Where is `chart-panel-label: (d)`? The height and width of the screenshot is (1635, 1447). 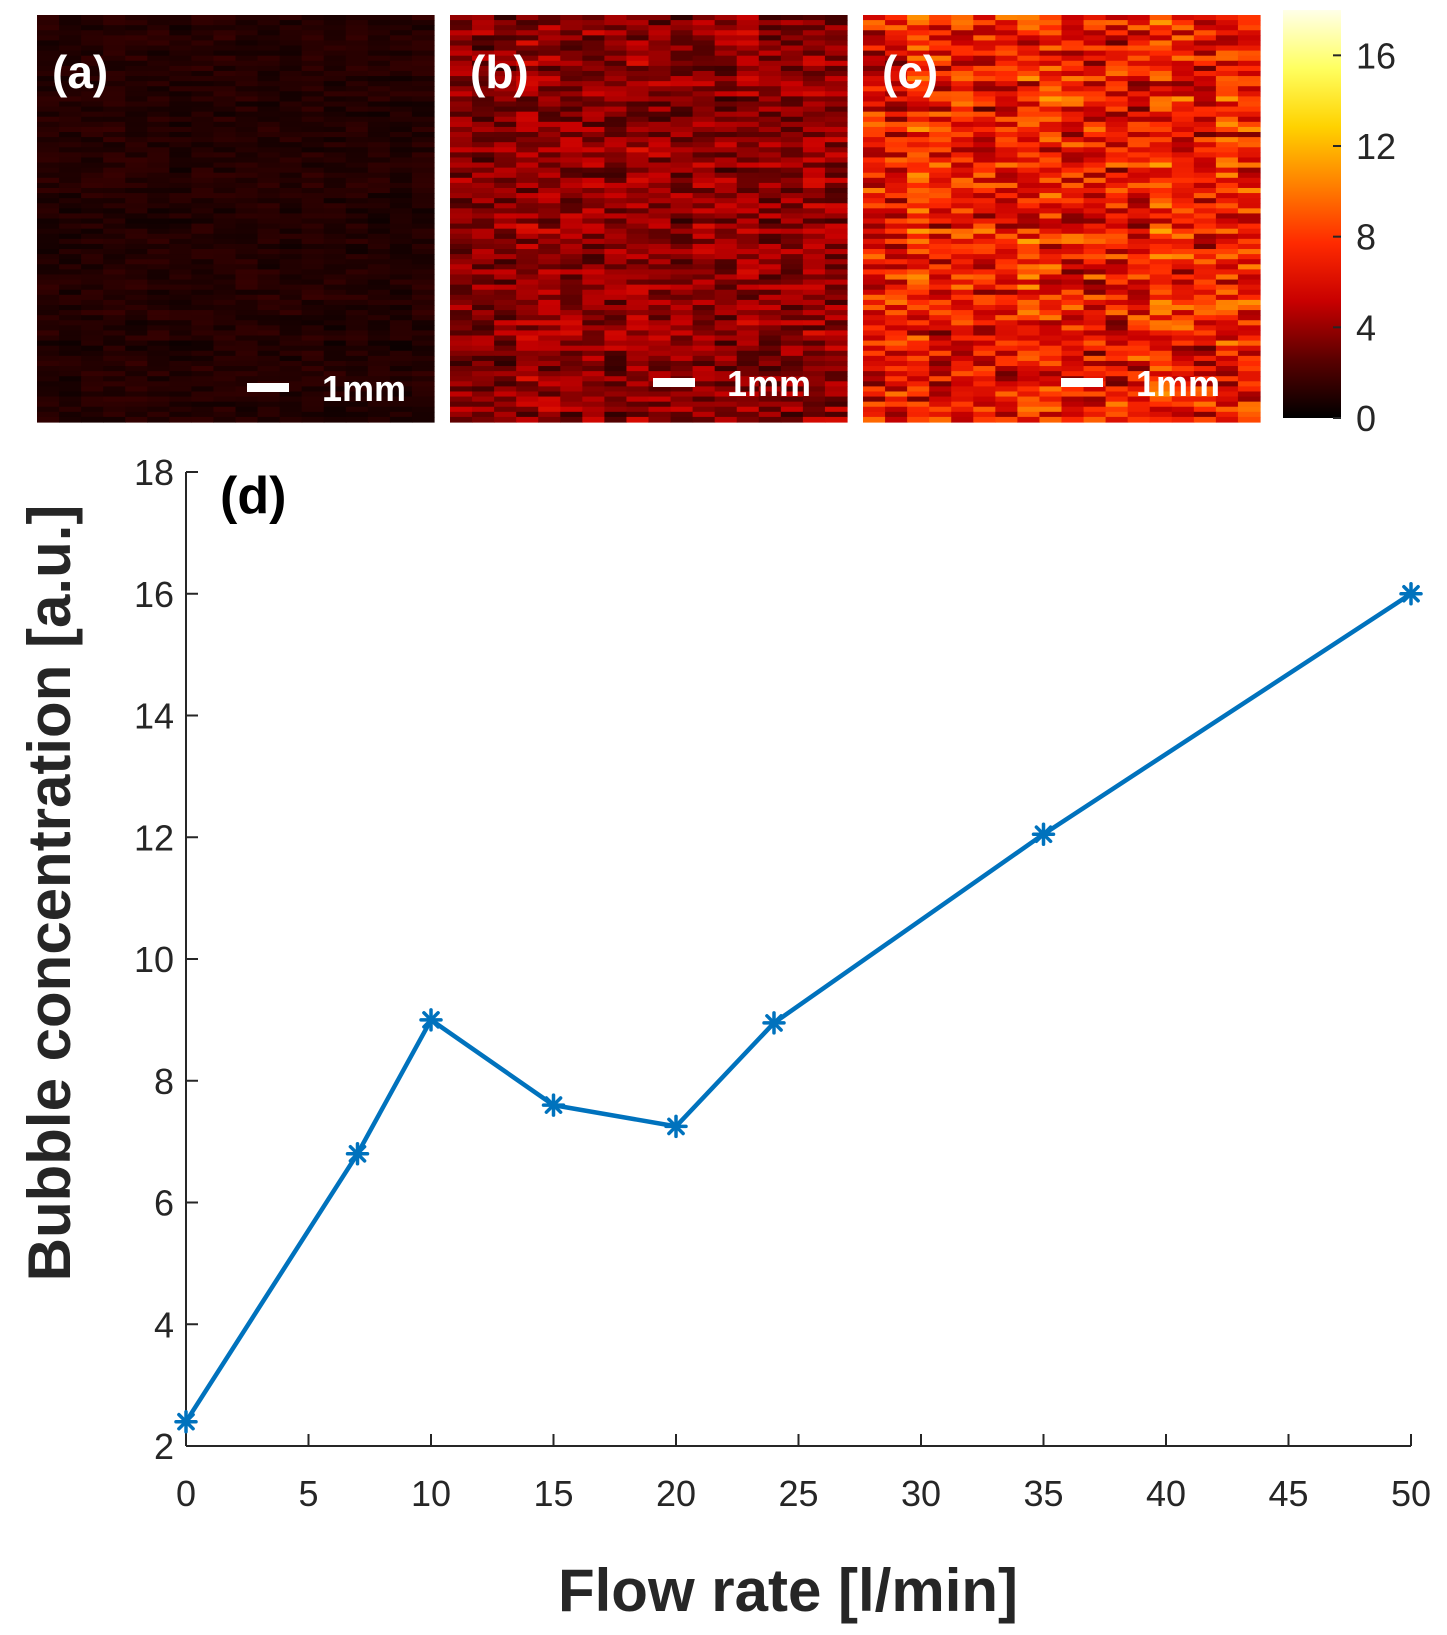
chart-panel-label: (d) is located at coordinates (253, 496).